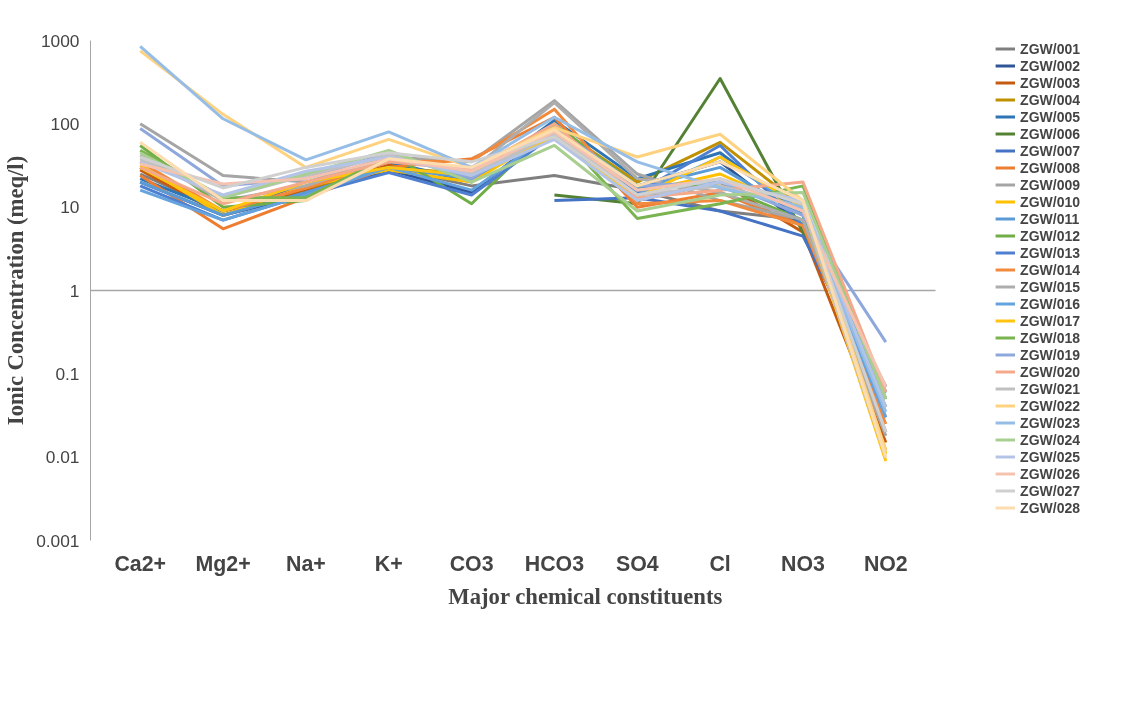  I want to click on legend-label: ZGW/007, so click(1050, 150).